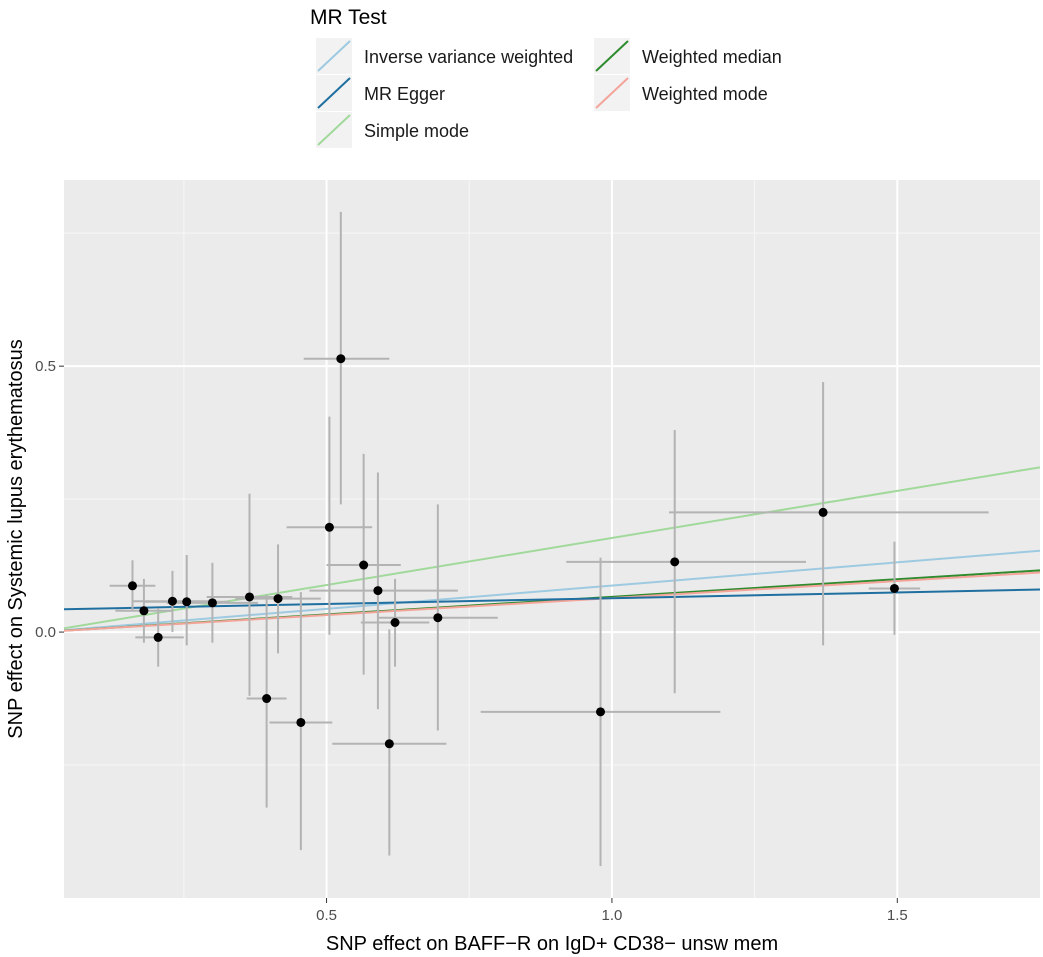 Image resolution: width=1043 pixels, height=957 pixels. Describe the element at coordinates (612, 93) in the screenshot. I see `legend-swatch-weighted-mode` at that location.